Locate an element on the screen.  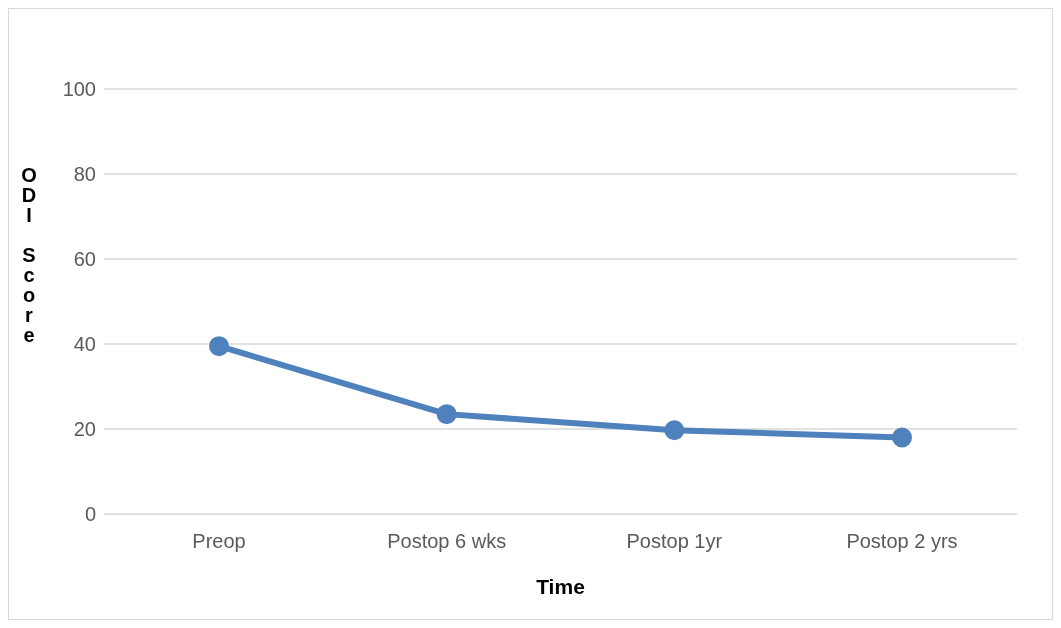
x-tick-label: Postop 6 wks is located at coordinates (447, 541).